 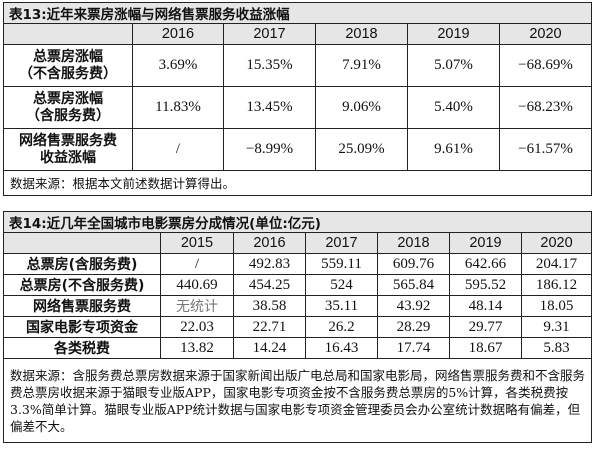 I want to click on table-cell: 524, so click(x=341, y=285).